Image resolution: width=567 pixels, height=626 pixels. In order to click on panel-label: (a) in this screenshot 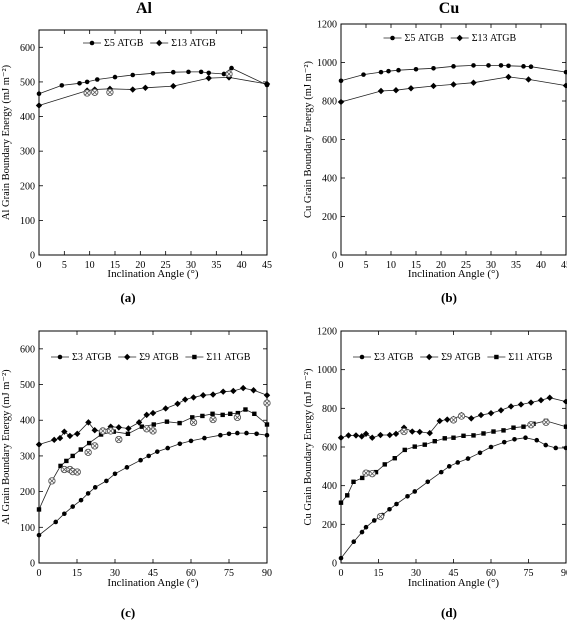, I will do `click(127, 297)`.